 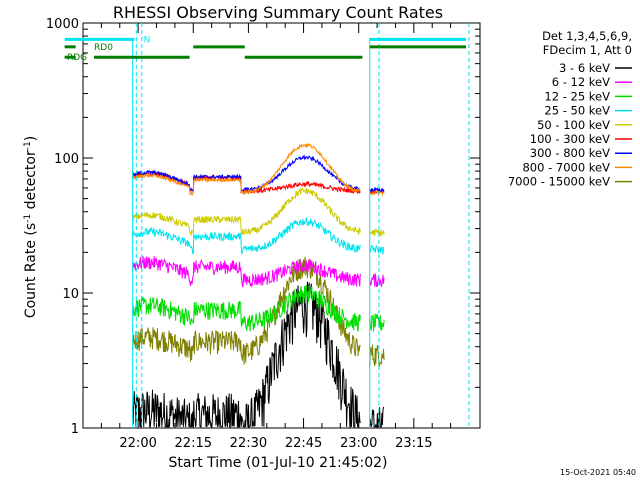 I want to click on legend-entry-label: 12 - 25 keV, so click(x=577, y=96).